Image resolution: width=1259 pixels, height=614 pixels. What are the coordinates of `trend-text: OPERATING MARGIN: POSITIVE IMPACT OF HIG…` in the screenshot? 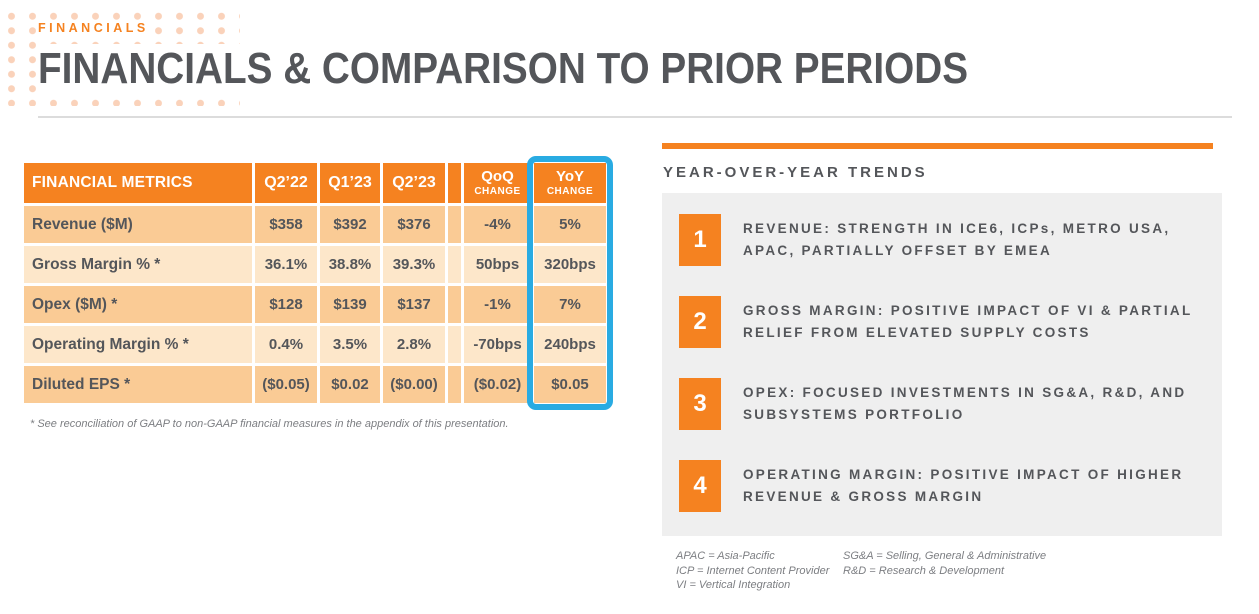 It's located at (963, 485).